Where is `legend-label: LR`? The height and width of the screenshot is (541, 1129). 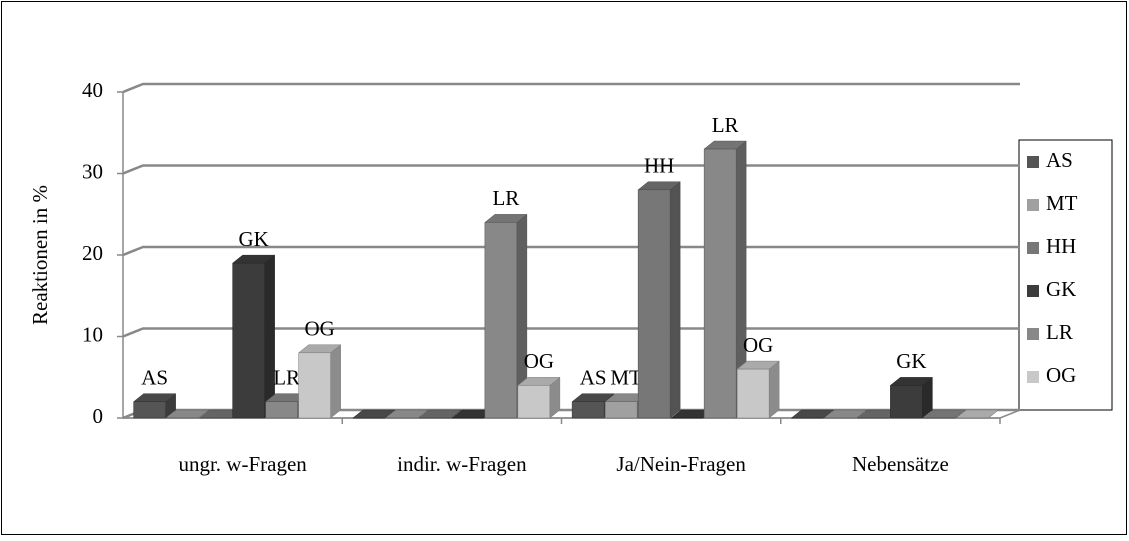 legend-label: LR is located at coordinates (1059, 332).